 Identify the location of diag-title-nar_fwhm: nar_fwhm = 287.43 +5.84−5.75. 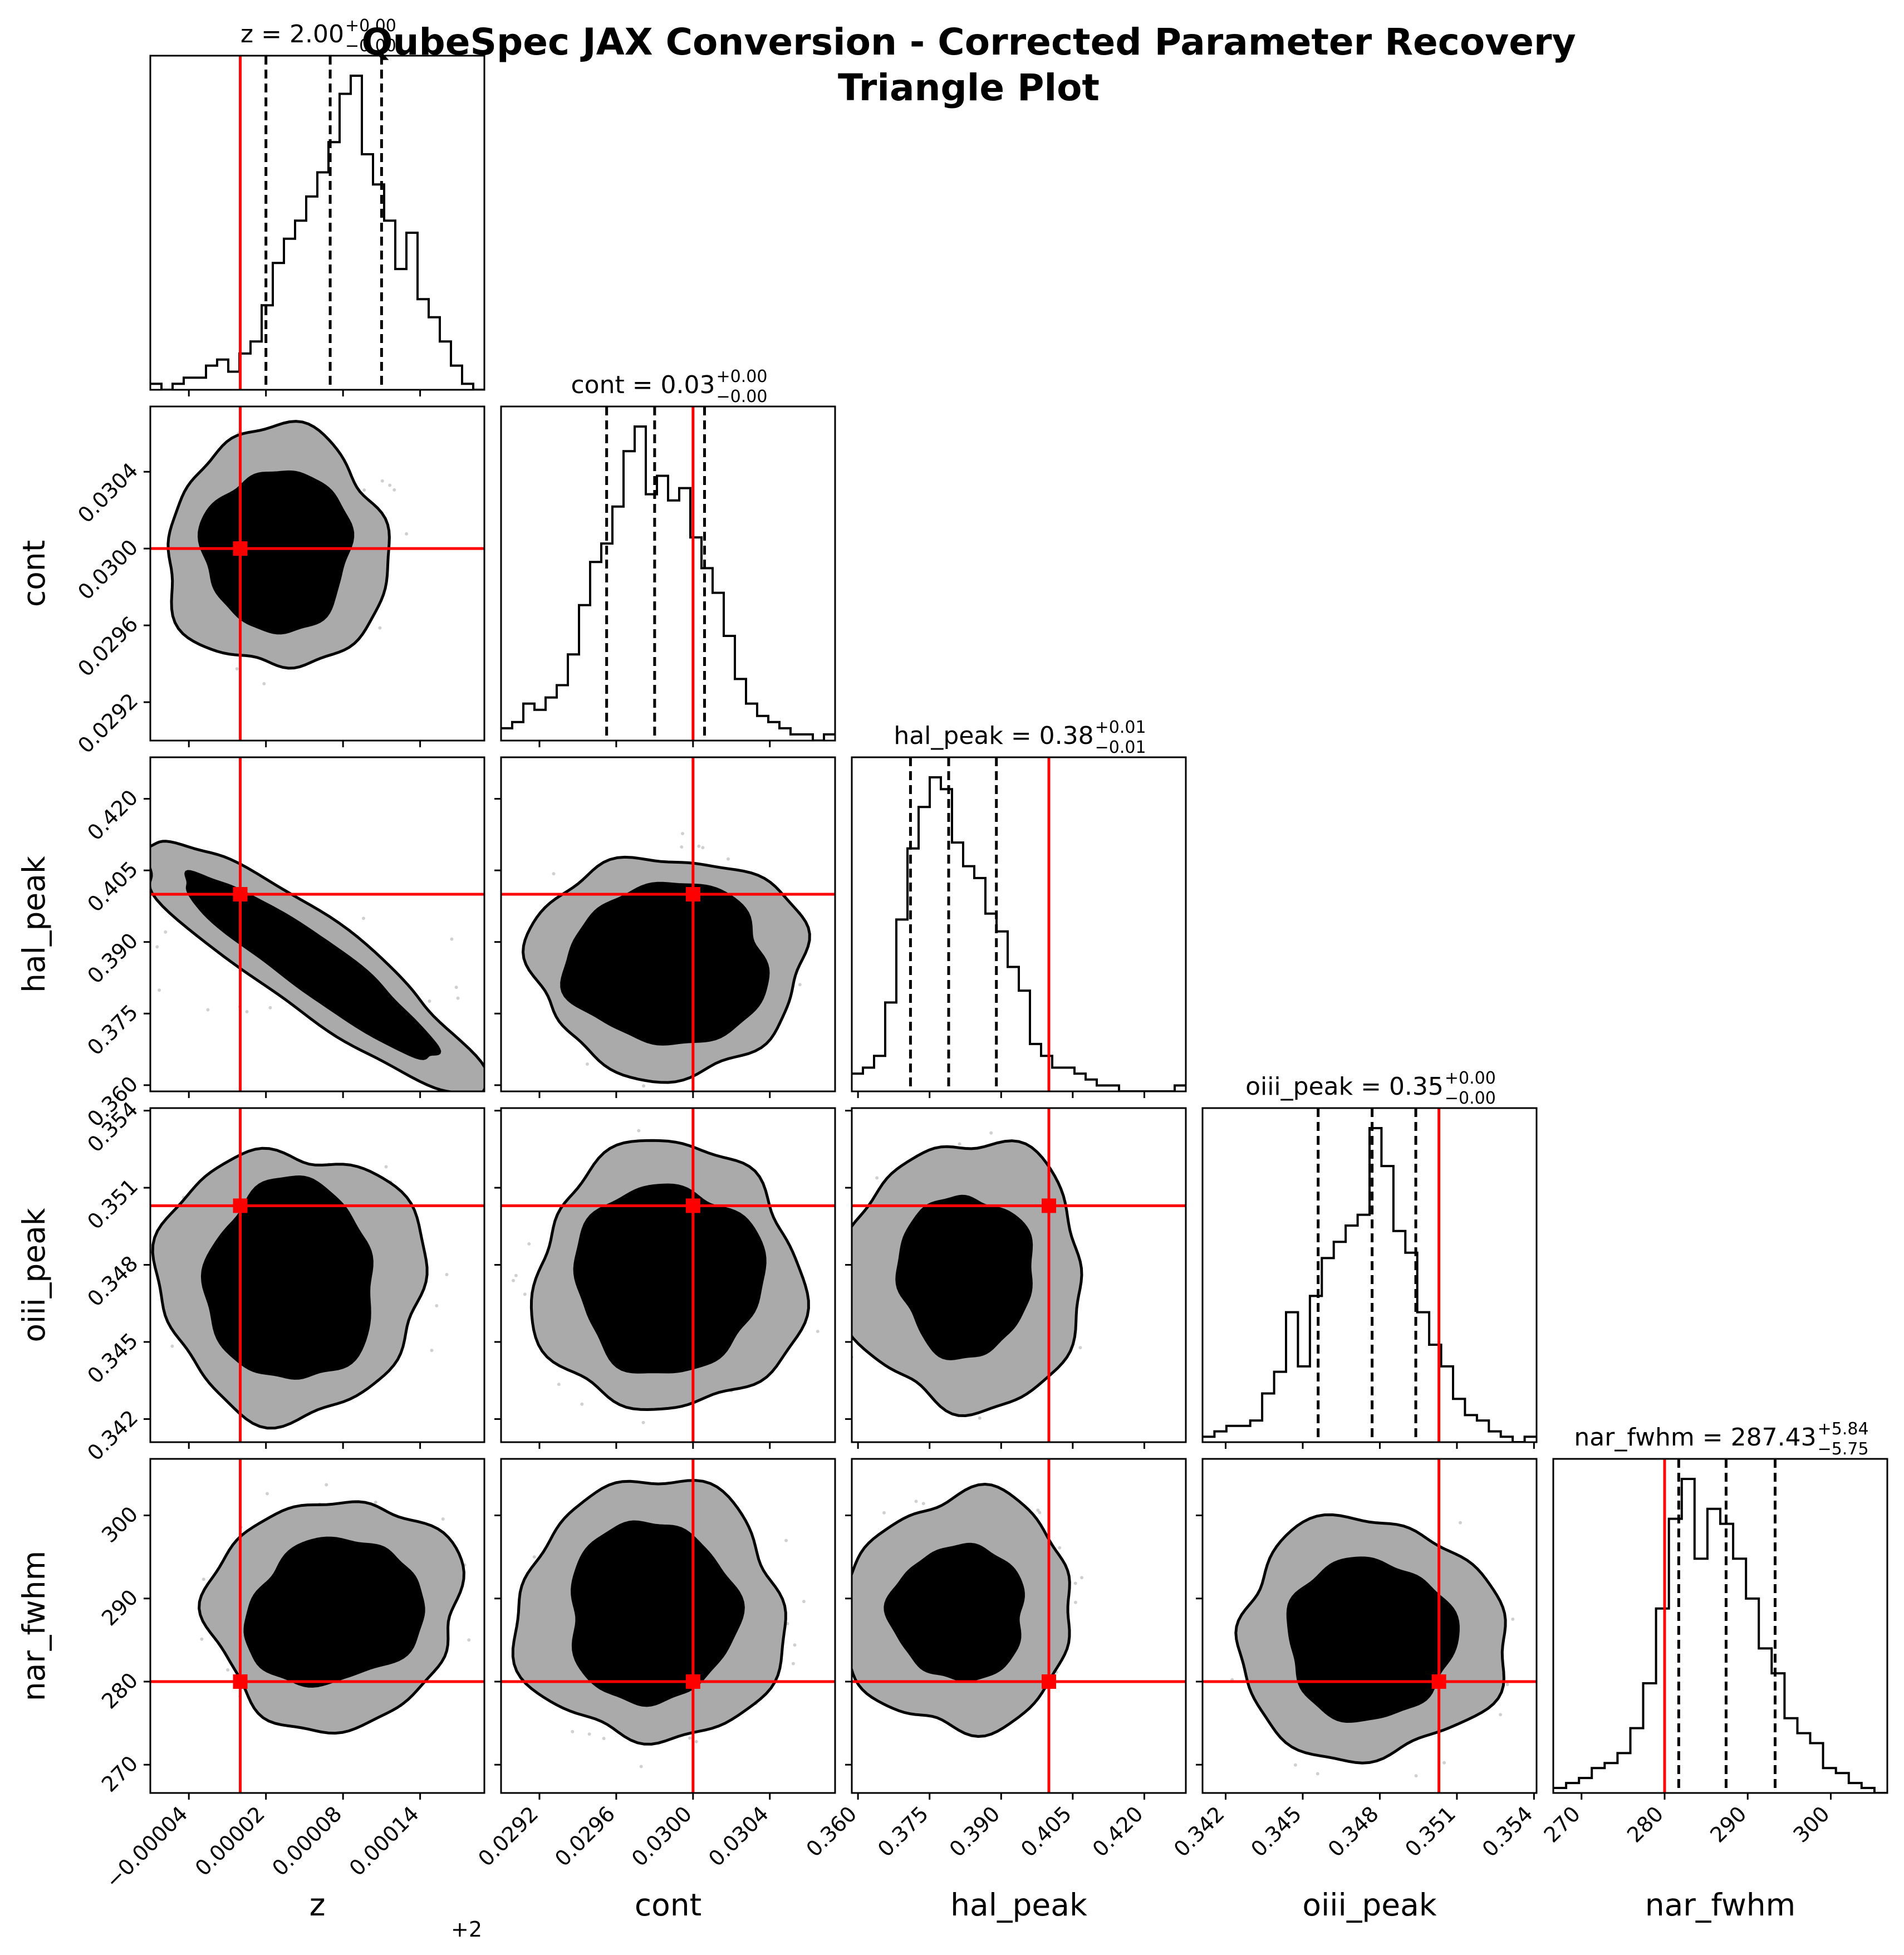
(1721, 1439).